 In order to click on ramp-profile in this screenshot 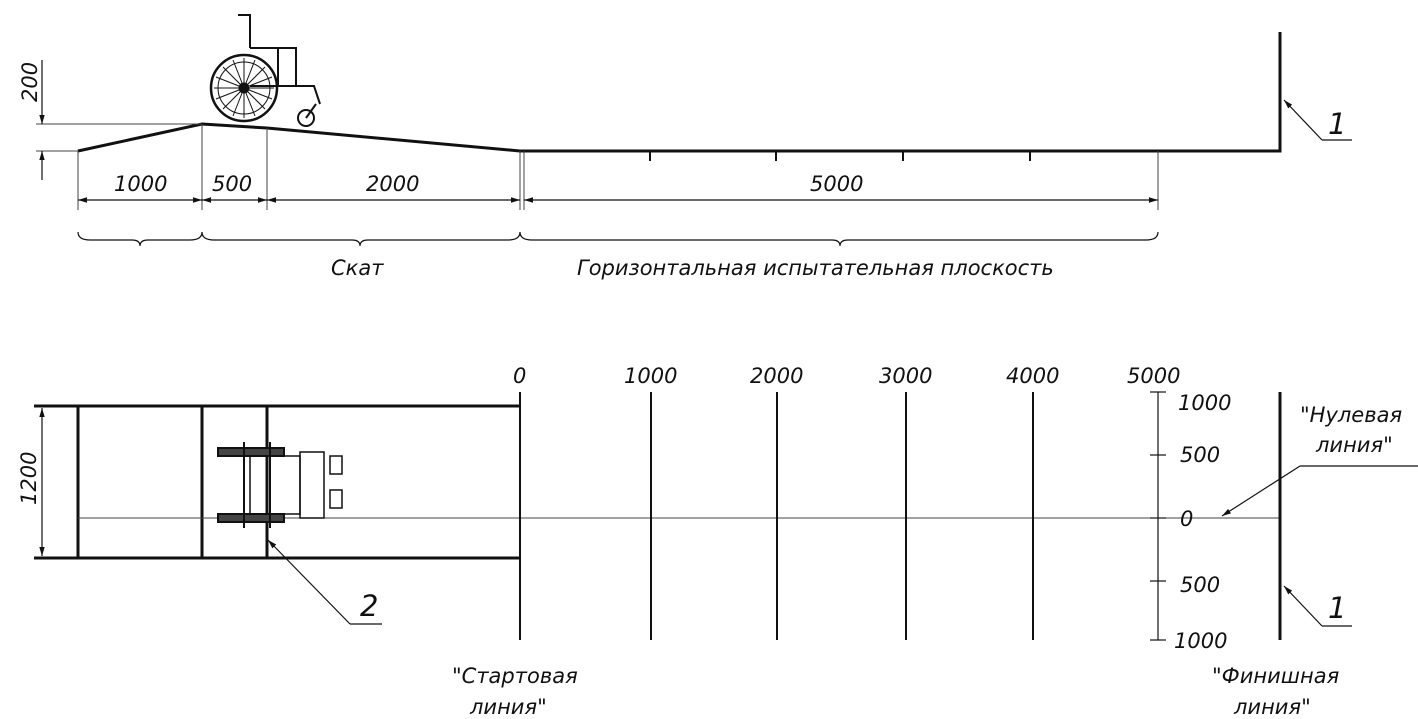, I will do `click(679, 92)`.